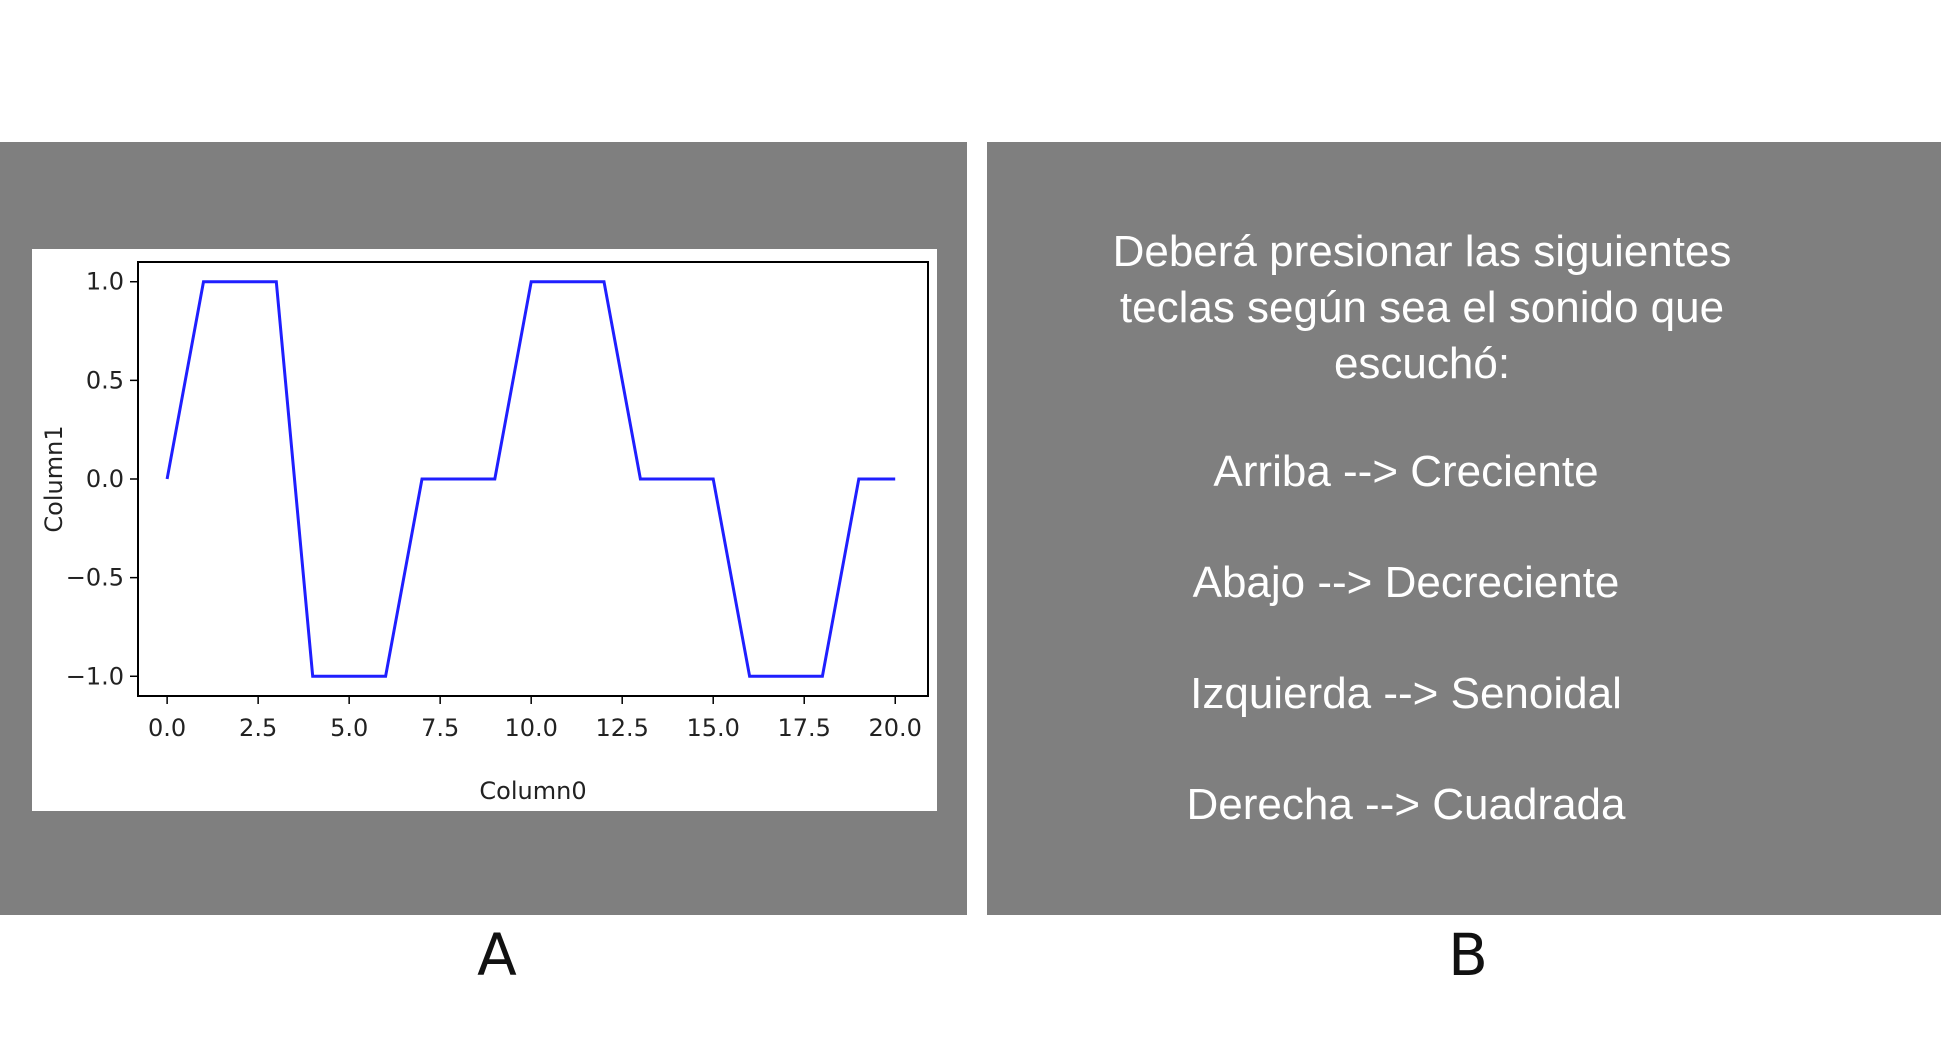 This screenshot has height=1060, width=1941. What do you see at coordinates (1468, 955) in the screenshot?
I see `panel-b-caption: B` at bounding box center [1468, 955].